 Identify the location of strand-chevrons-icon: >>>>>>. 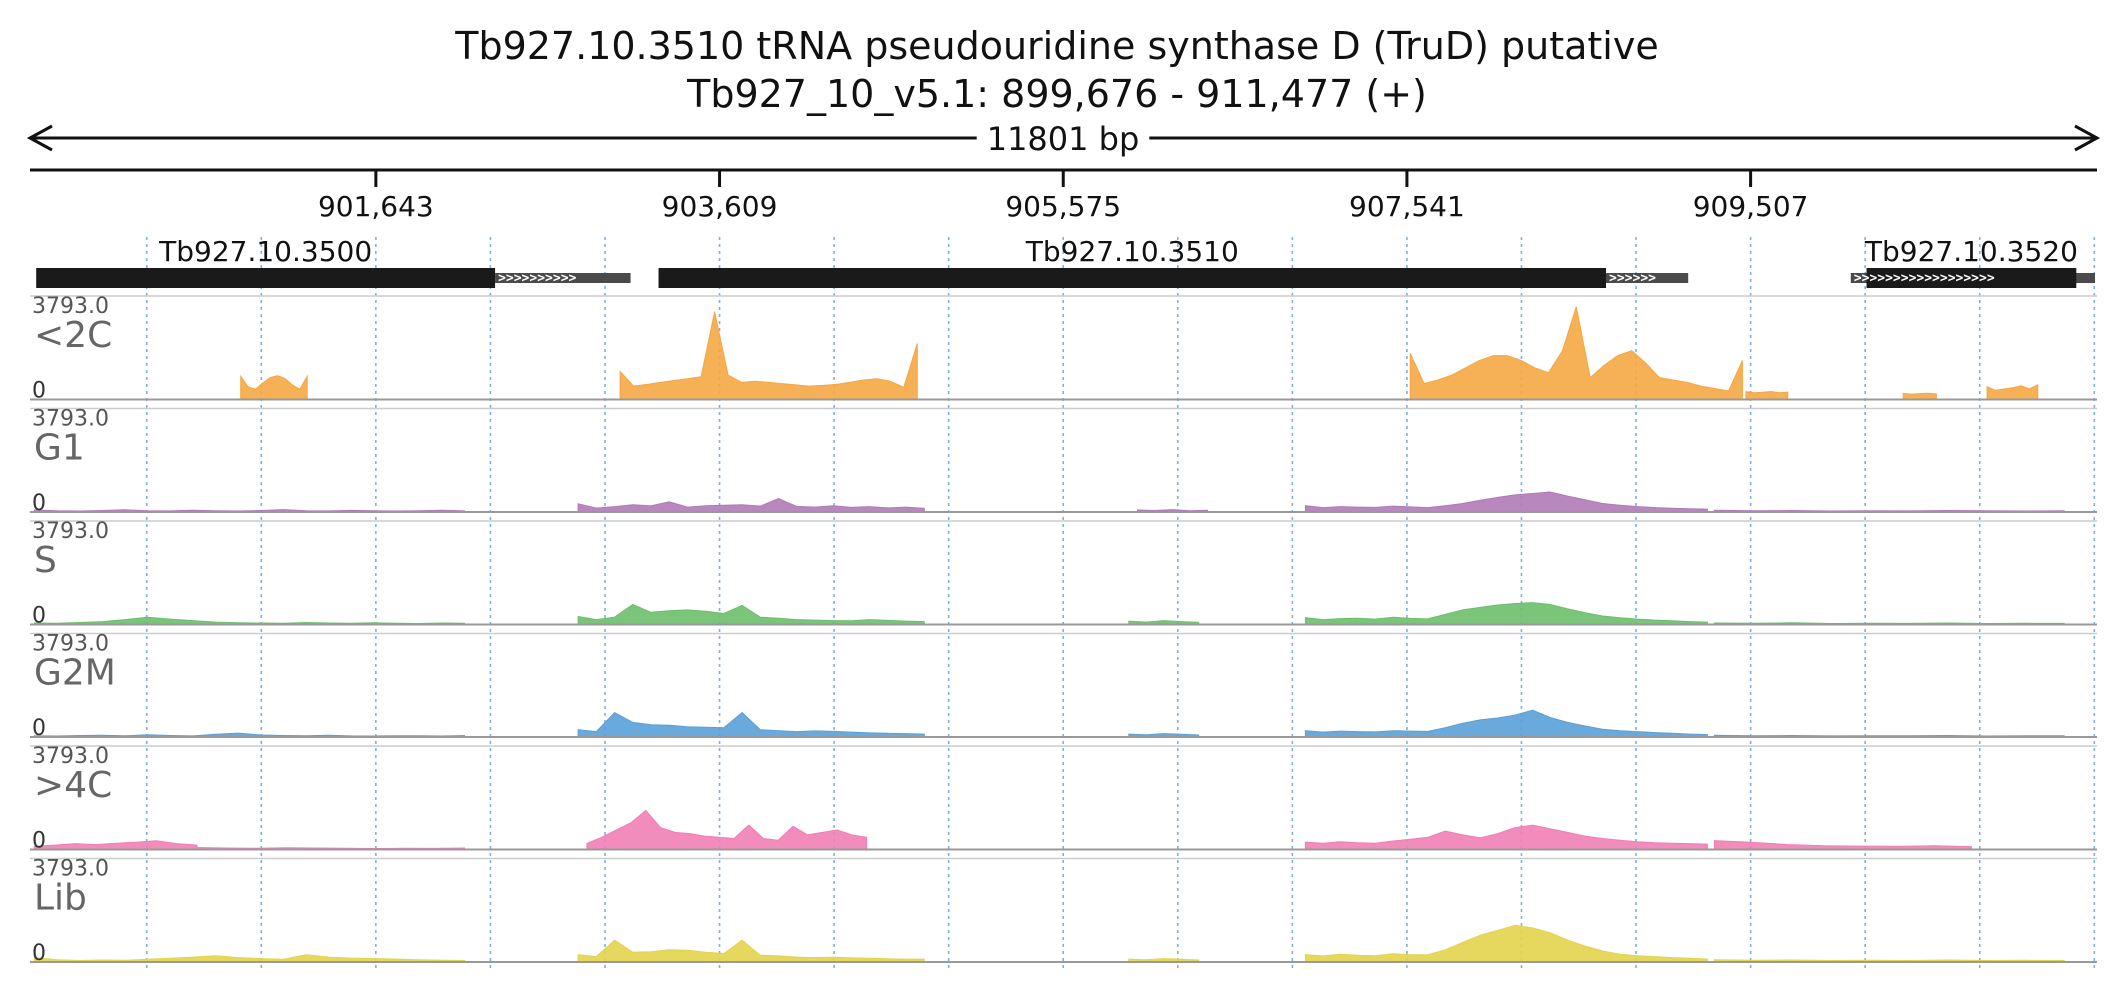
(1632, 278).